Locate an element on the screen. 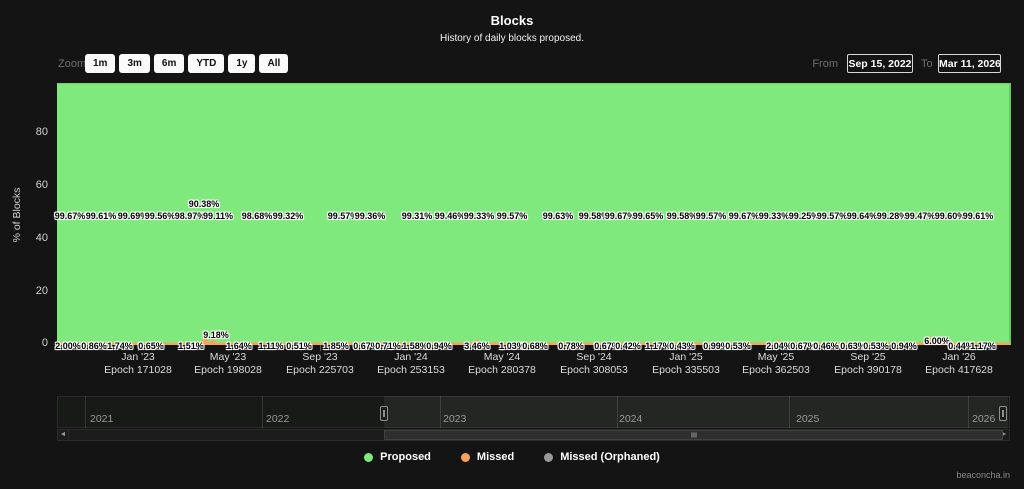 The height and width of the screenshot is (489, 1024). zoom-button-6m: 6m is located at coordinates (169, 63).